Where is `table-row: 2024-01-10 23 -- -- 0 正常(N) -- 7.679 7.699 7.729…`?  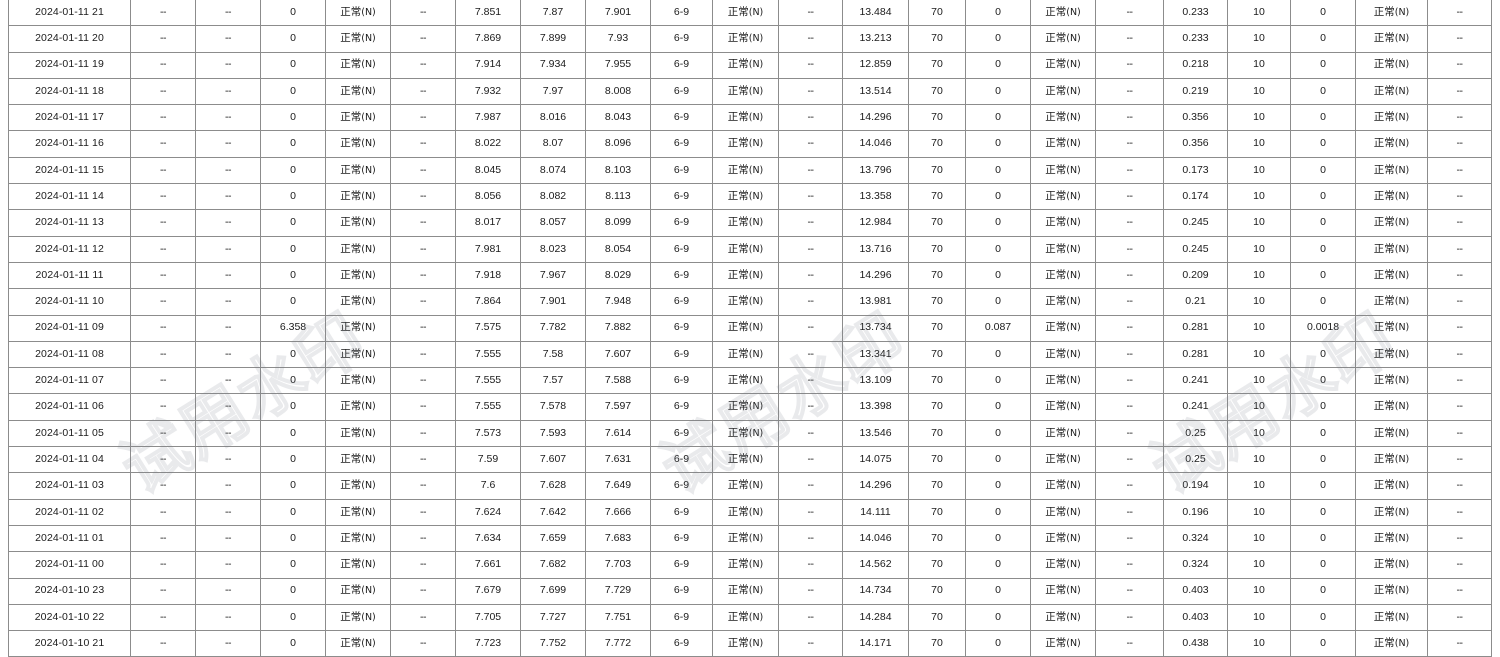
table-row: 2024-01-10 23 -- -- 0 正常(N) -- 7.679 7.699 7.729… is located at coordinates (750, 591).